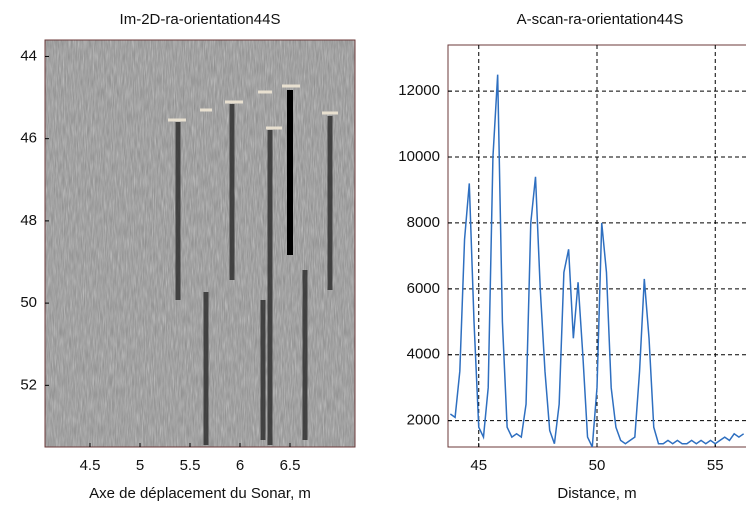  What do you see at coordinates (423, 354) in the screenshot?
I see `y-tick-label: 4000` at bounding box center [423, 354].